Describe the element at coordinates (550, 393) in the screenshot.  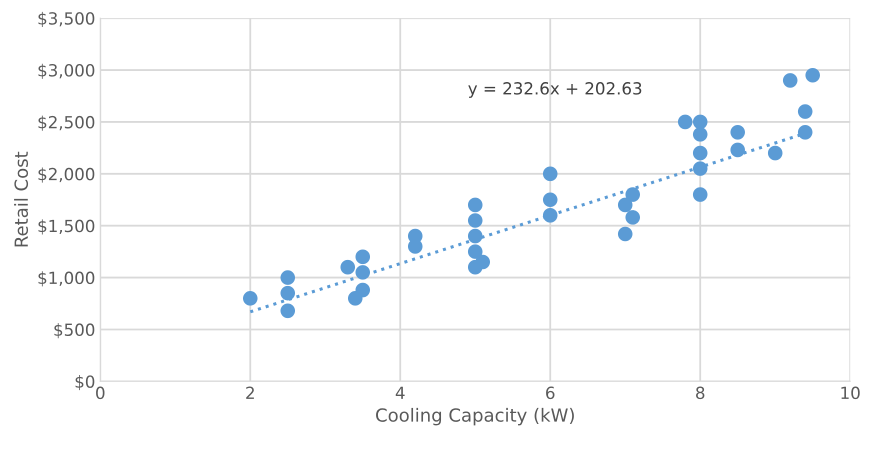
I see `x-tick-label: 6` at that location.